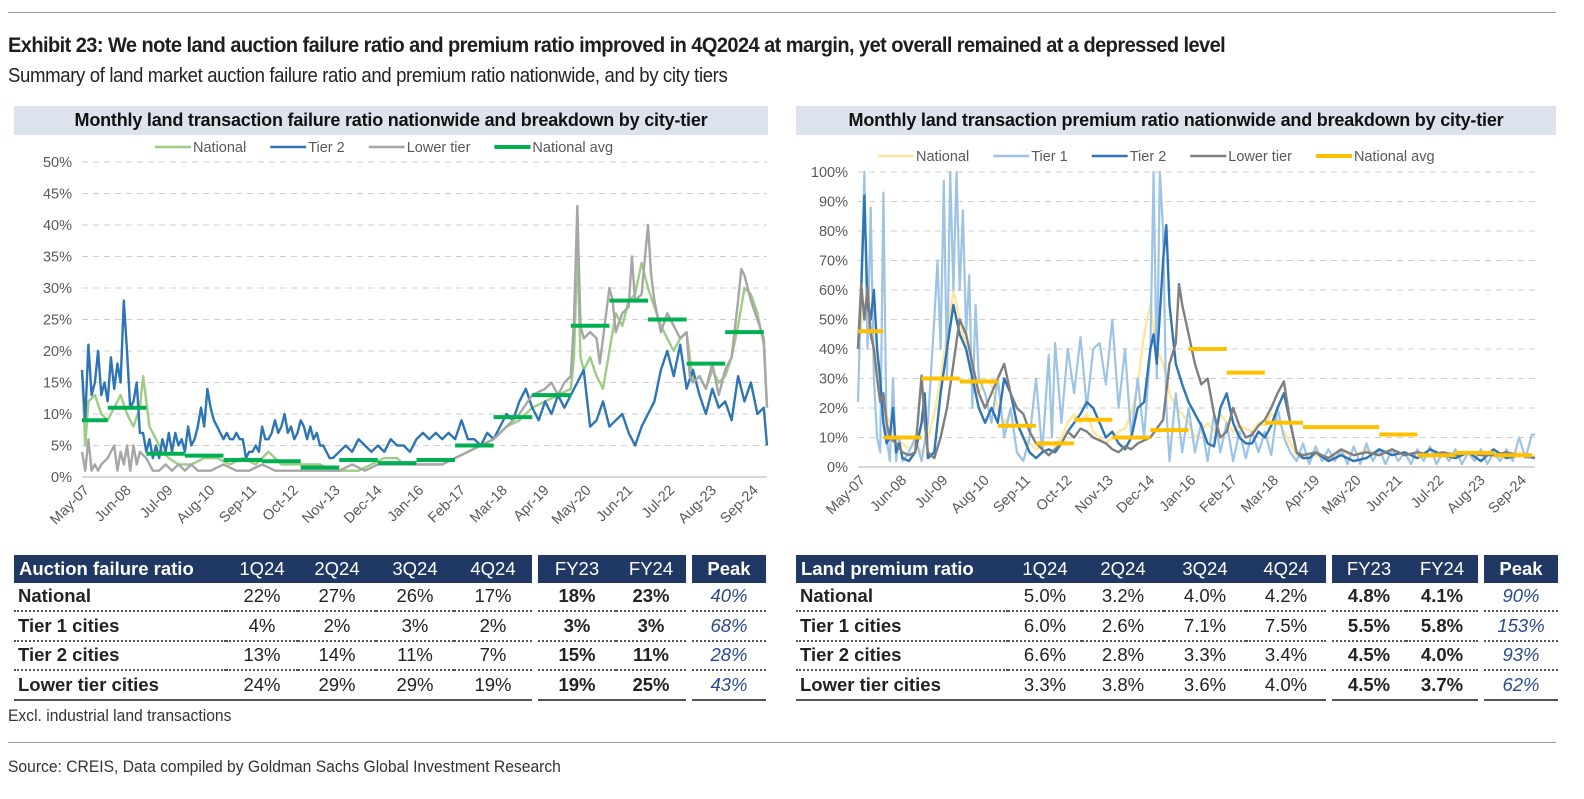 Image resolution: width=1584 pixels, height=799 pixels. I want to click on quarter-value: 13%, so click(262, 655).